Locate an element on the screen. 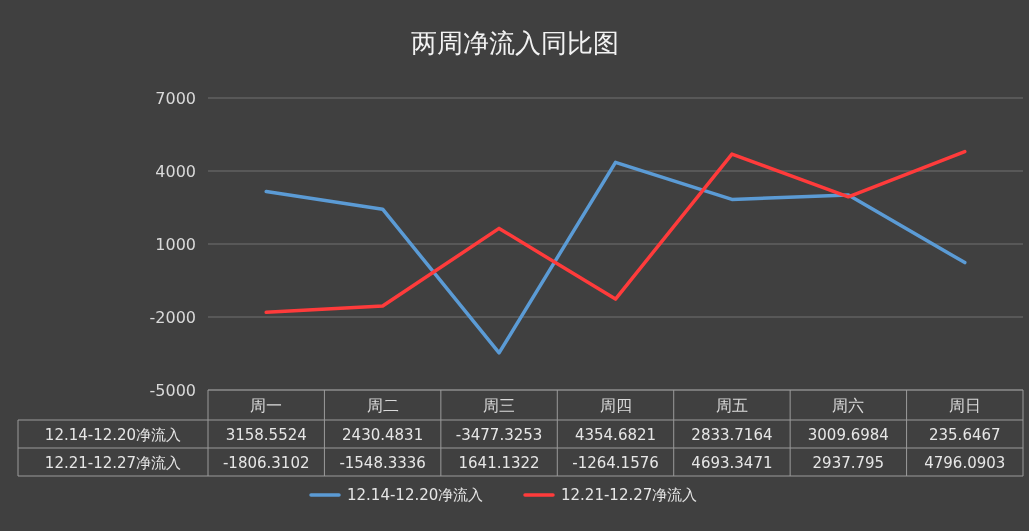  data-label: 235.6467 is located at coordinates (965, 435).